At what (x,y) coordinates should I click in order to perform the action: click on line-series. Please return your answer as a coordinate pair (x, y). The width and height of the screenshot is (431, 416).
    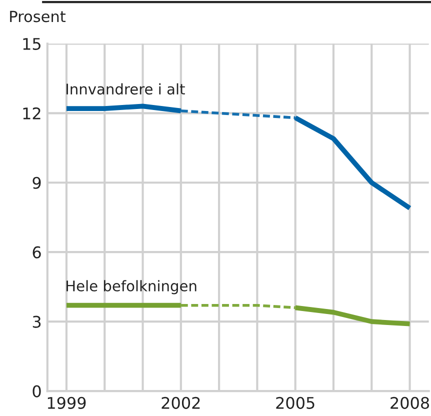
    Looking at the image, I should click on (238, 114).